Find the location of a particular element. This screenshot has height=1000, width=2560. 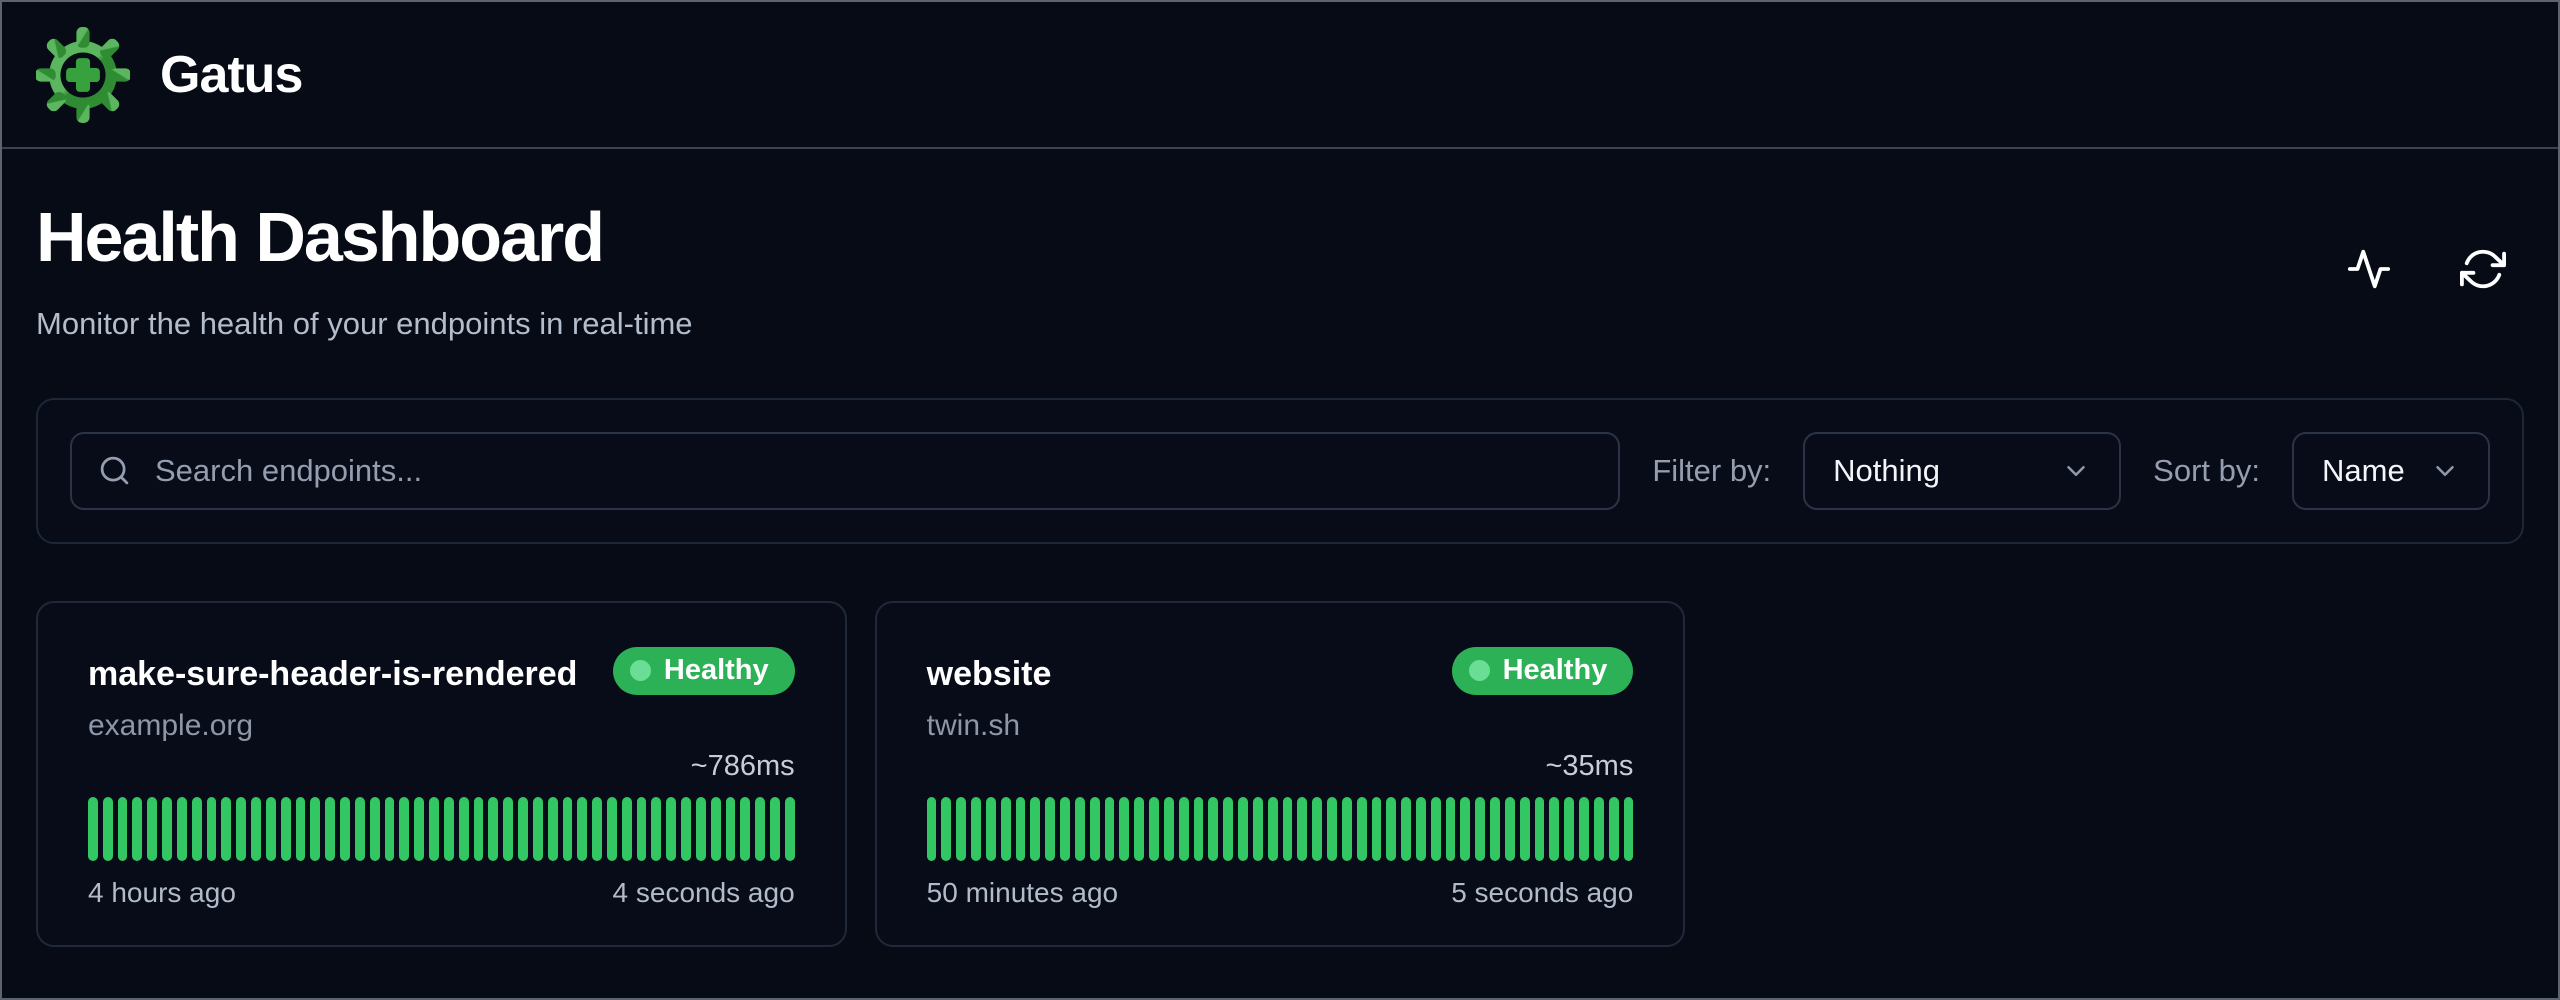

search-box is located at coordinates (845, 470).